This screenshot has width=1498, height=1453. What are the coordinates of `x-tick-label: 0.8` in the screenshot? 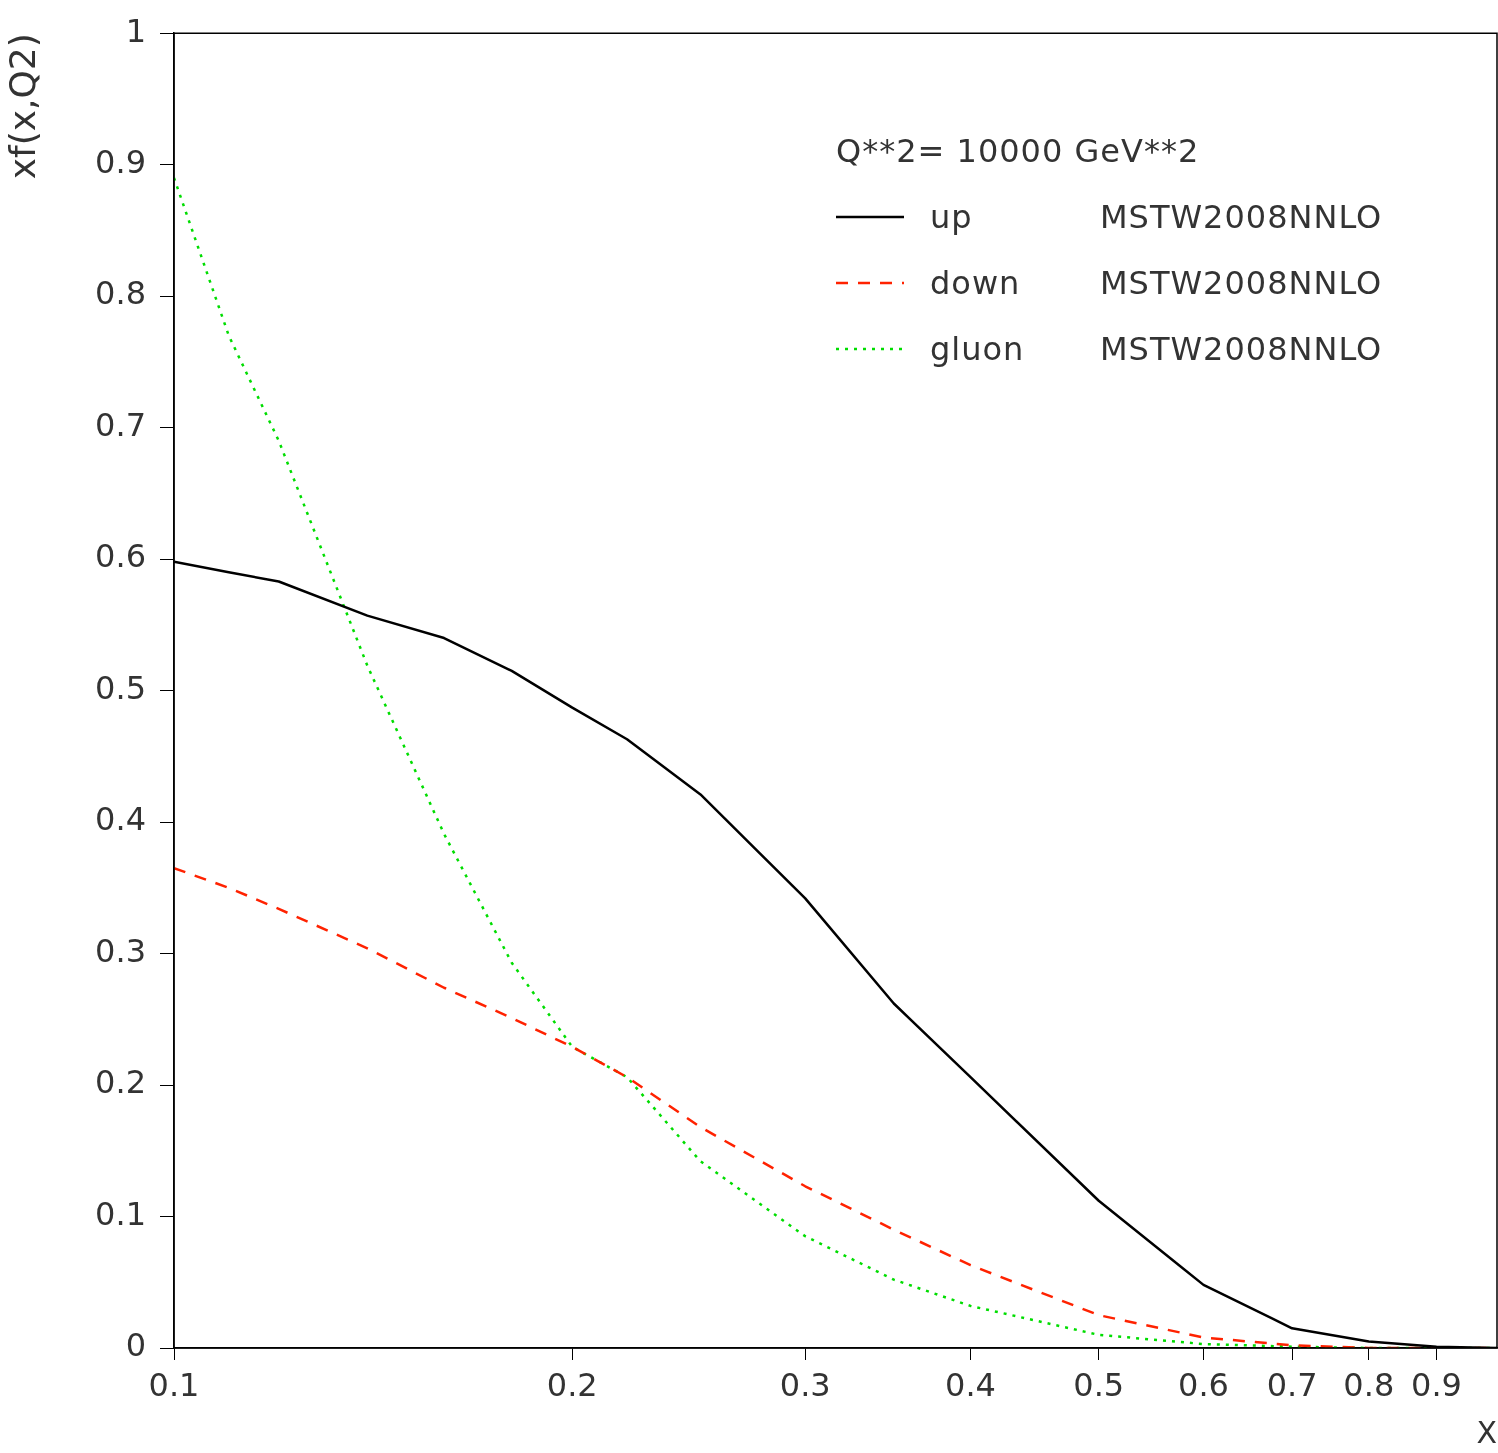 It's located at (1369, 1384).